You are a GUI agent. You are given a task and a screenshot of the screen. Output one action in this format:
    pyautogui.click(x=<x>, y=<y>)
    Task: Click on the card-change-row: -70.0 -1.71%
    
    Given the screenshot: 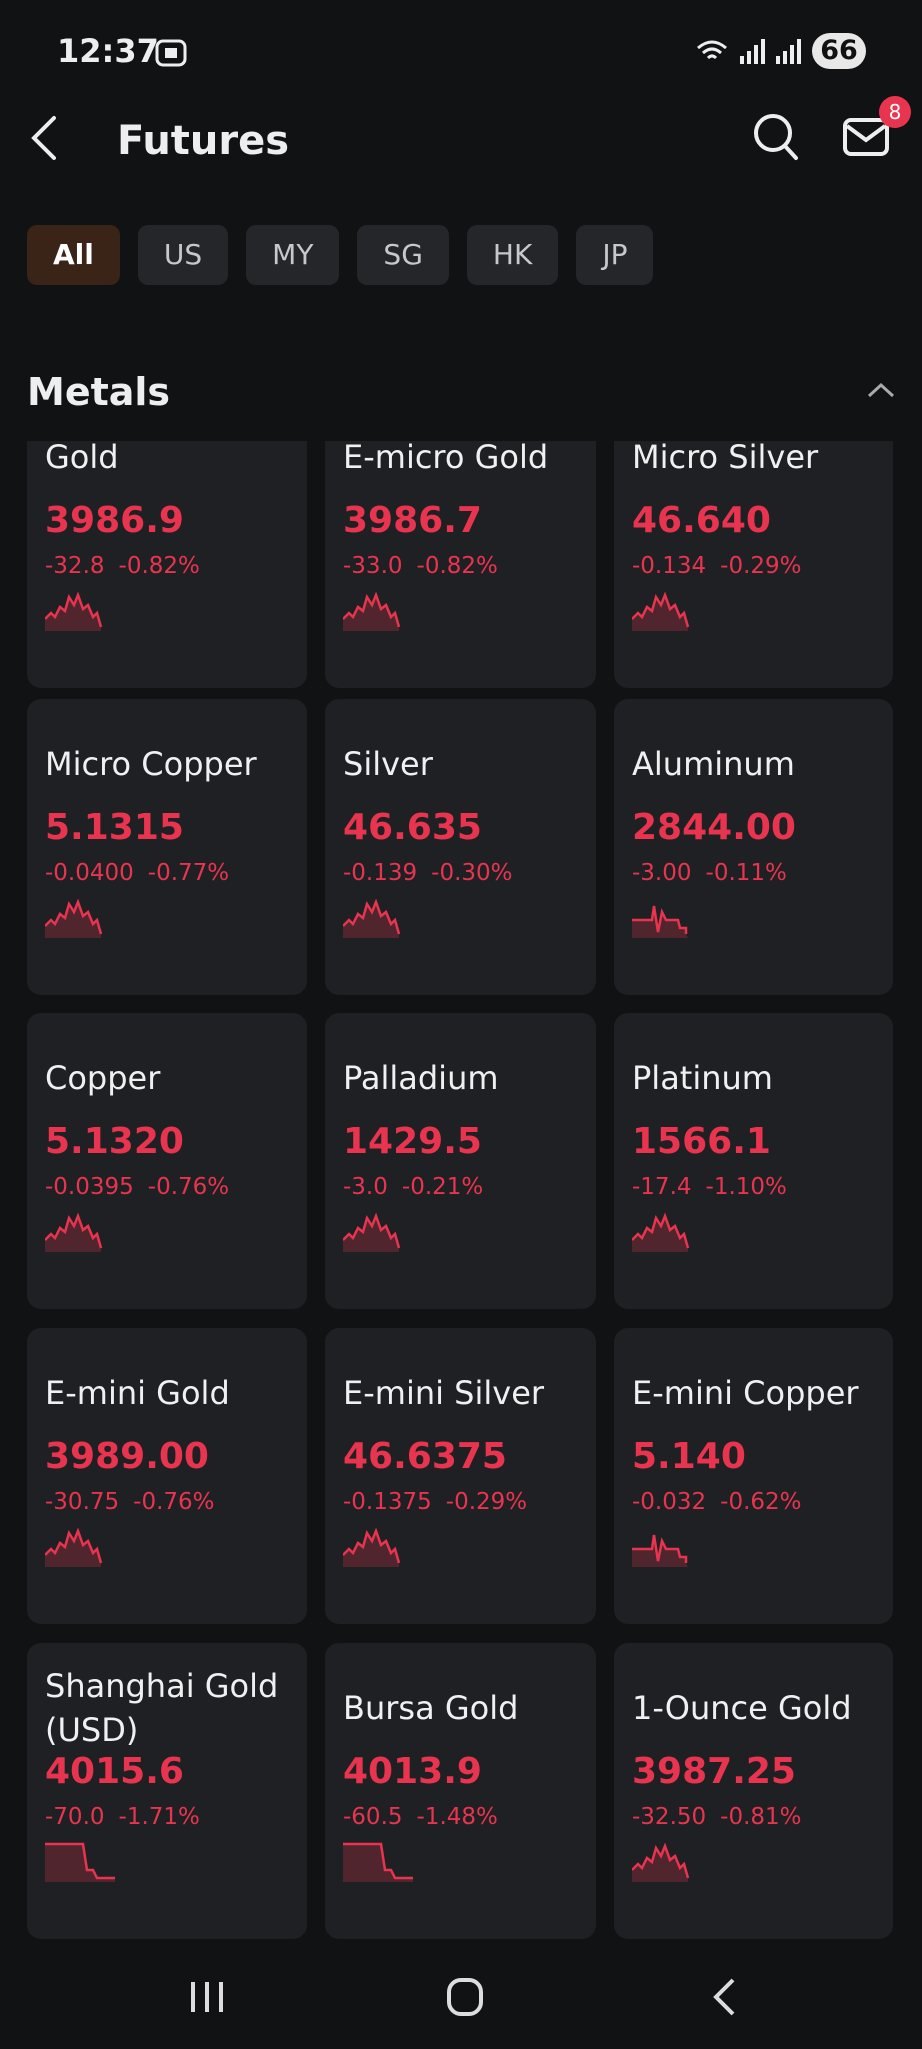 What is the action you would take?
    pyautogui.click(x=167, y=1817)
    